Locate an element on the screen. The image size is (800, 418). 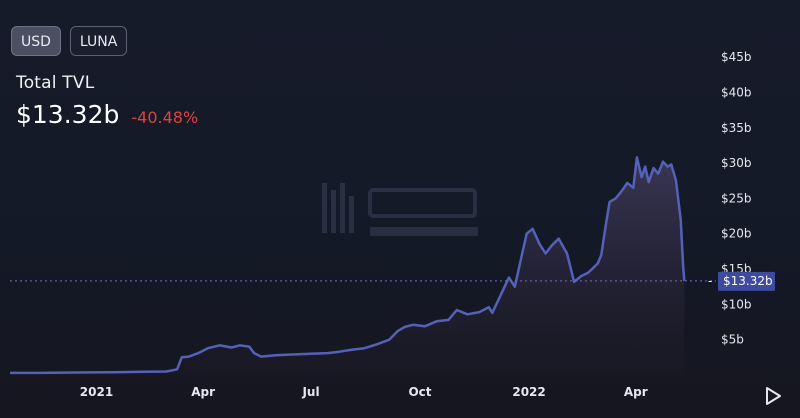
tvl-header: Total TVL $13.32b -40.48% is located at coordinates (107, 101).